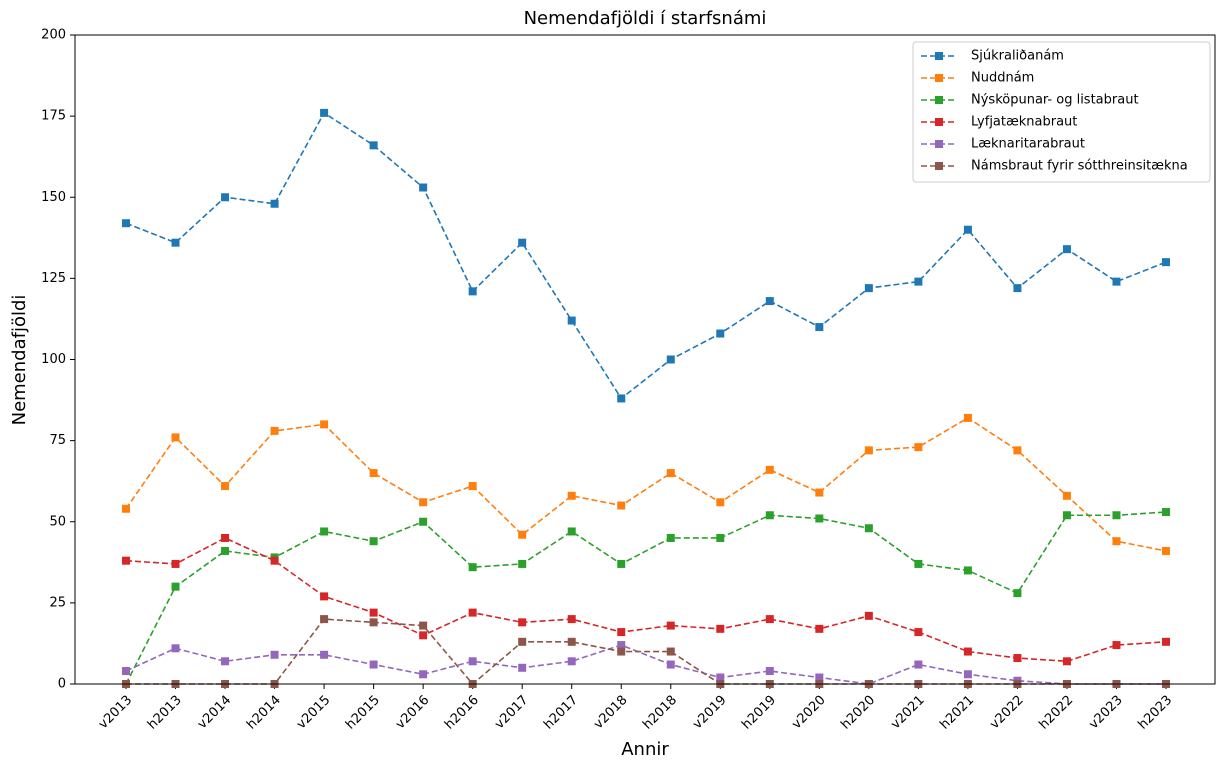 The width and height of the screenshot is (1219, 765). What do you see at coordinates (1006, 712) in the screenshot?
I see `x-tick-label: v2022` at bounding box center [1006, 712].